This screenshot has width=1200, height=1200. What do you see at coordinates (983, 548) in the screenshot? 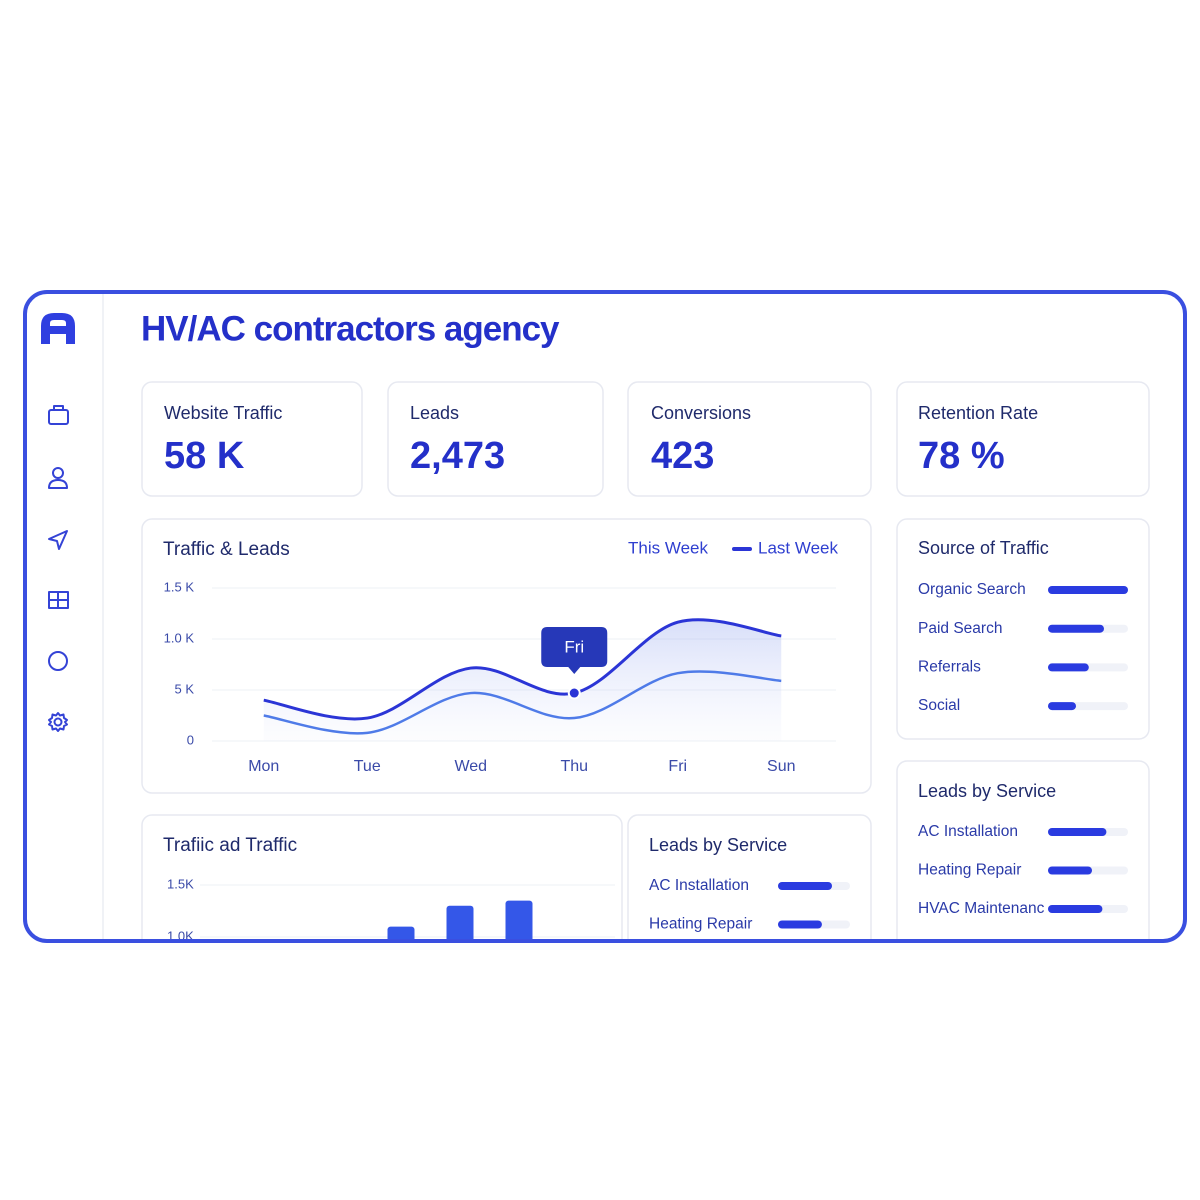
I see `card-title: Source of Traffic` at bounding box center [983, 548].